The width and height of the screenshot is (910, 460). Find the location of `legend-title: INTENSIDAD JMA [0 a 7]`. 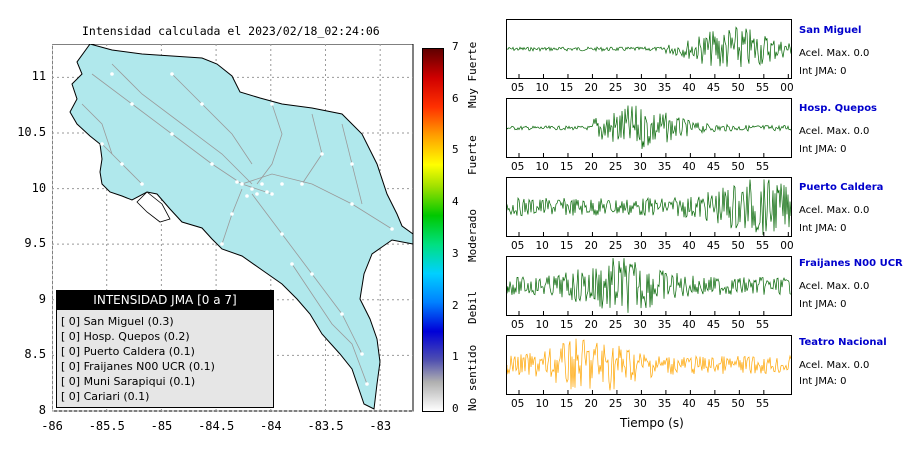

legend-title: INTENSIDAD JMA [0 a 7] is located at coordinates (165, 300).